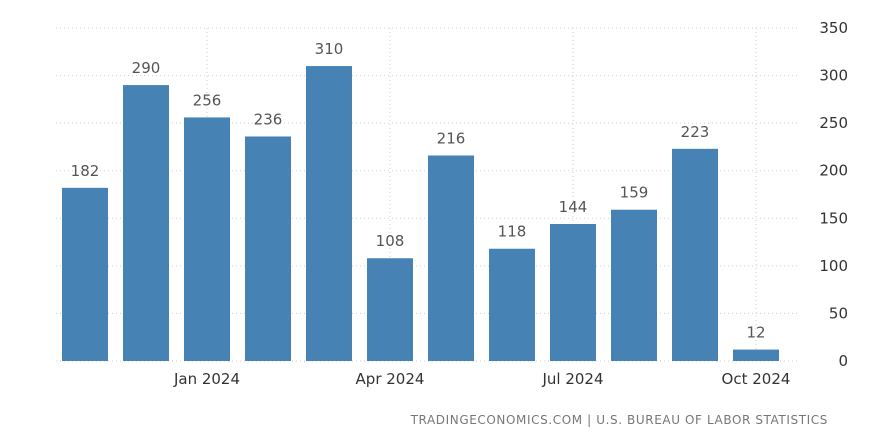 The width and height of the screenshot is (884, 442). Describe the element at coordinates (390, 241) in the screenshot. I see `data-label: 108` at that location.